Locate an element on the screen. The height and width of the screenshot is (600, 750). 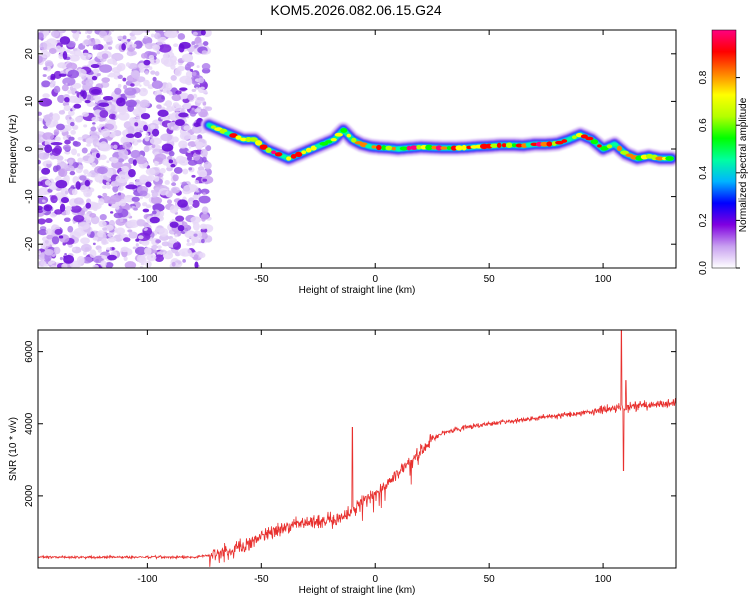
snr-x-tick-label: 50 is located at coordinates (490, 579).